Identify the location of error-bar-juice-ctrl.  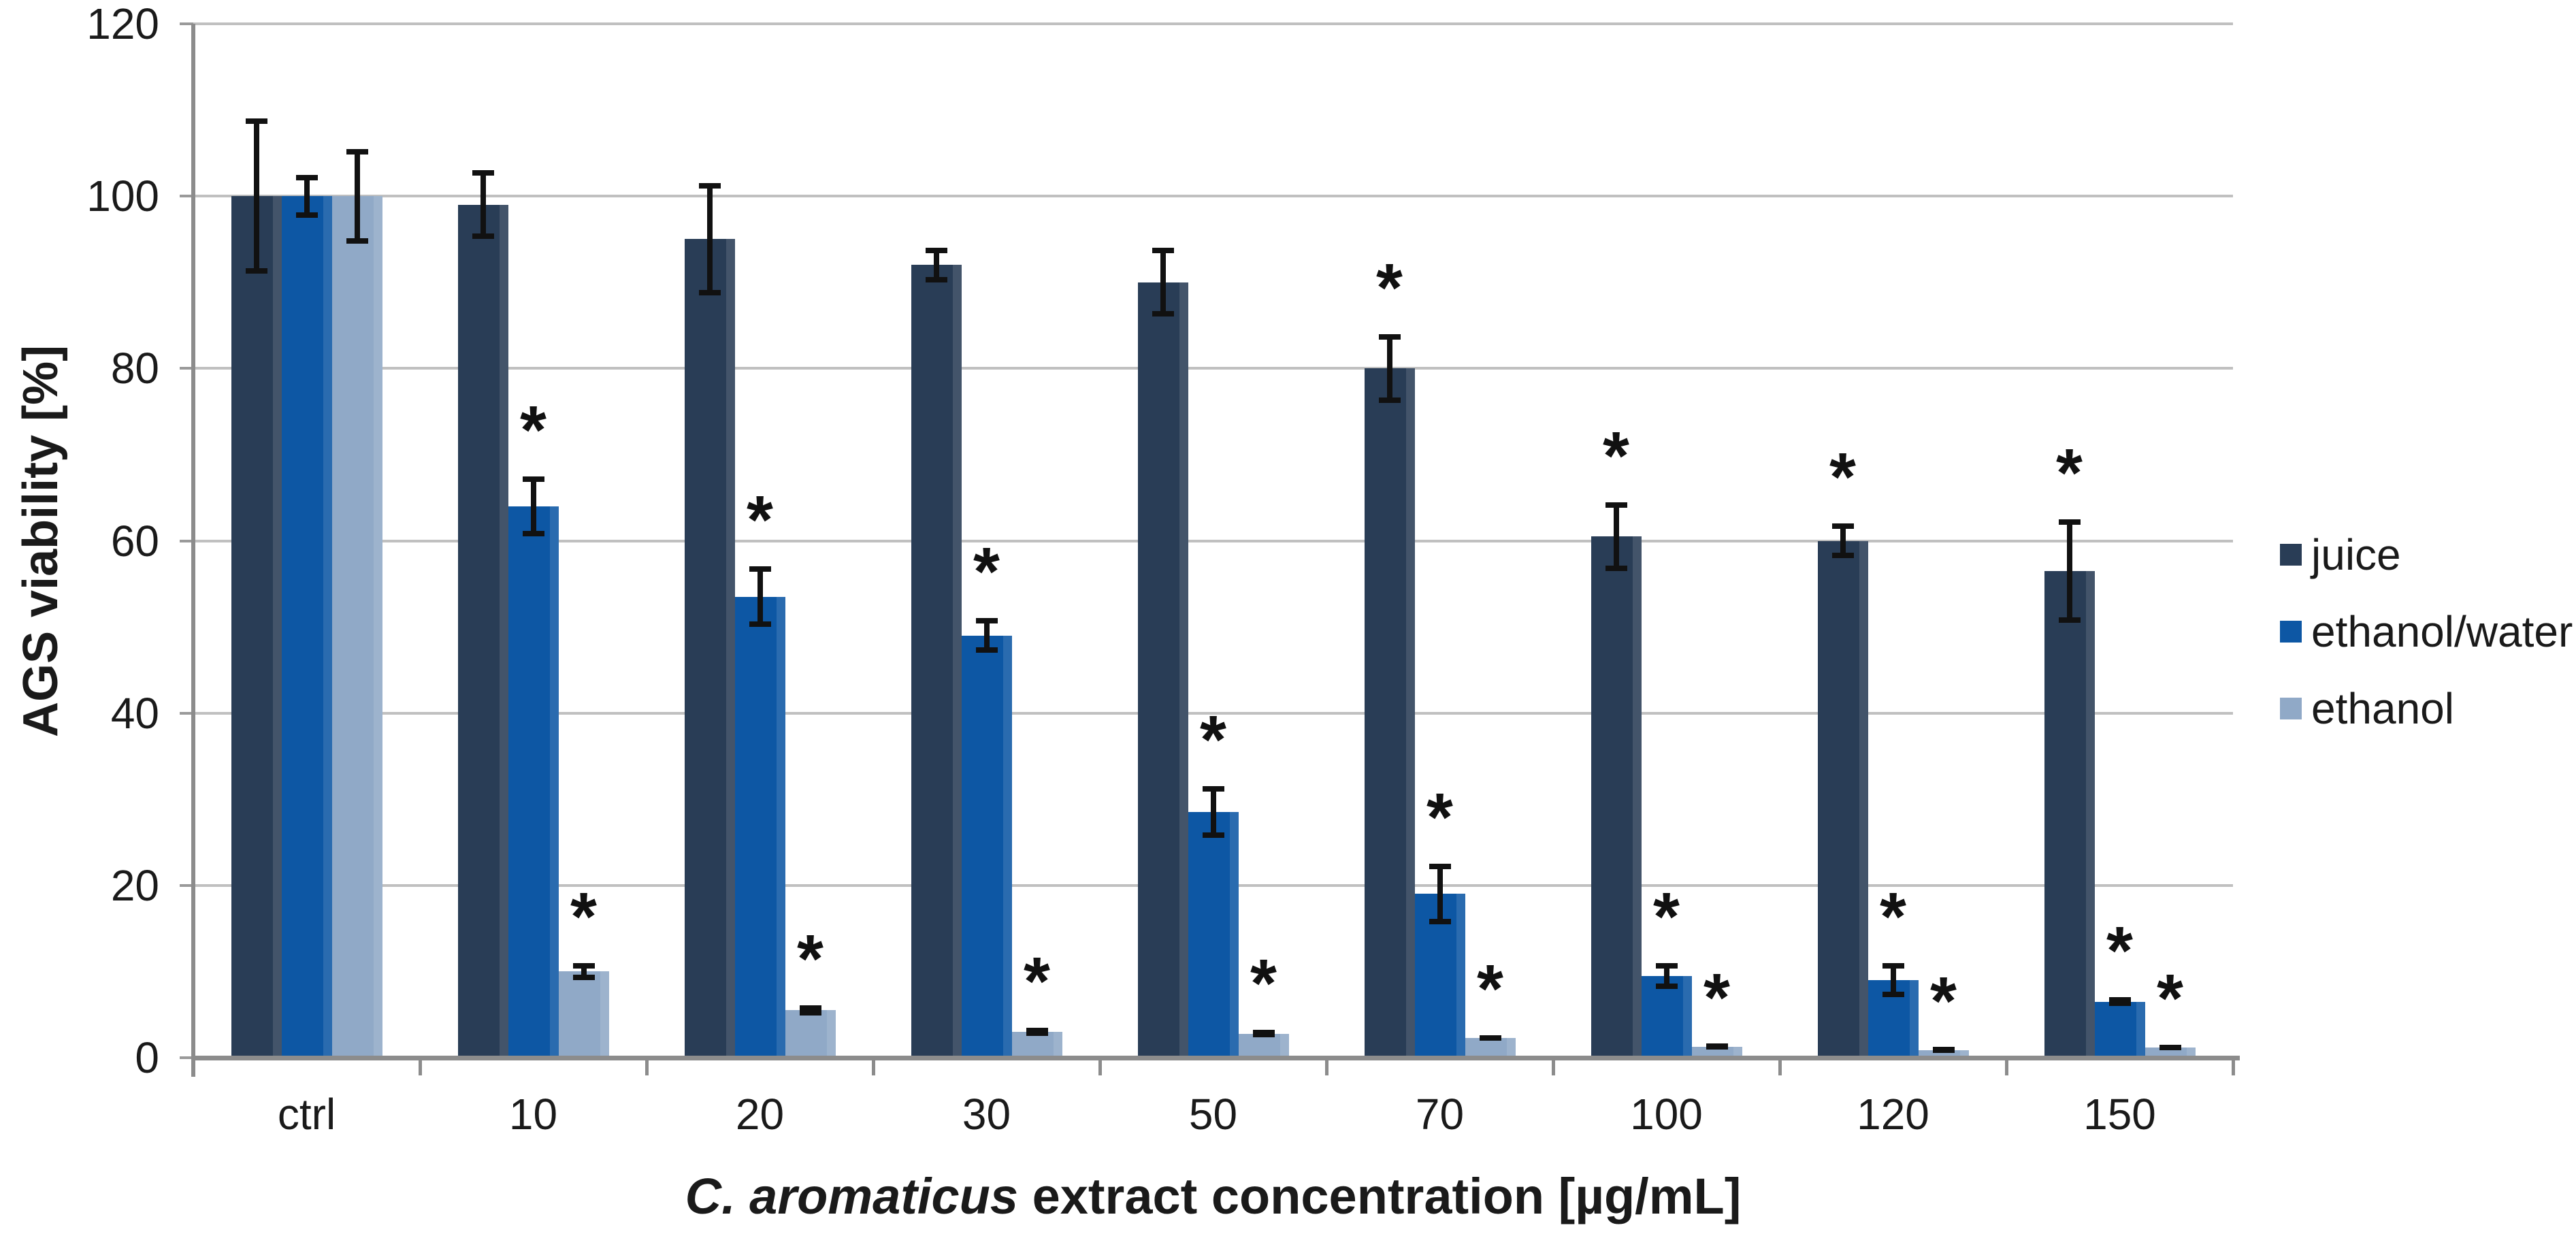
(256, 196).